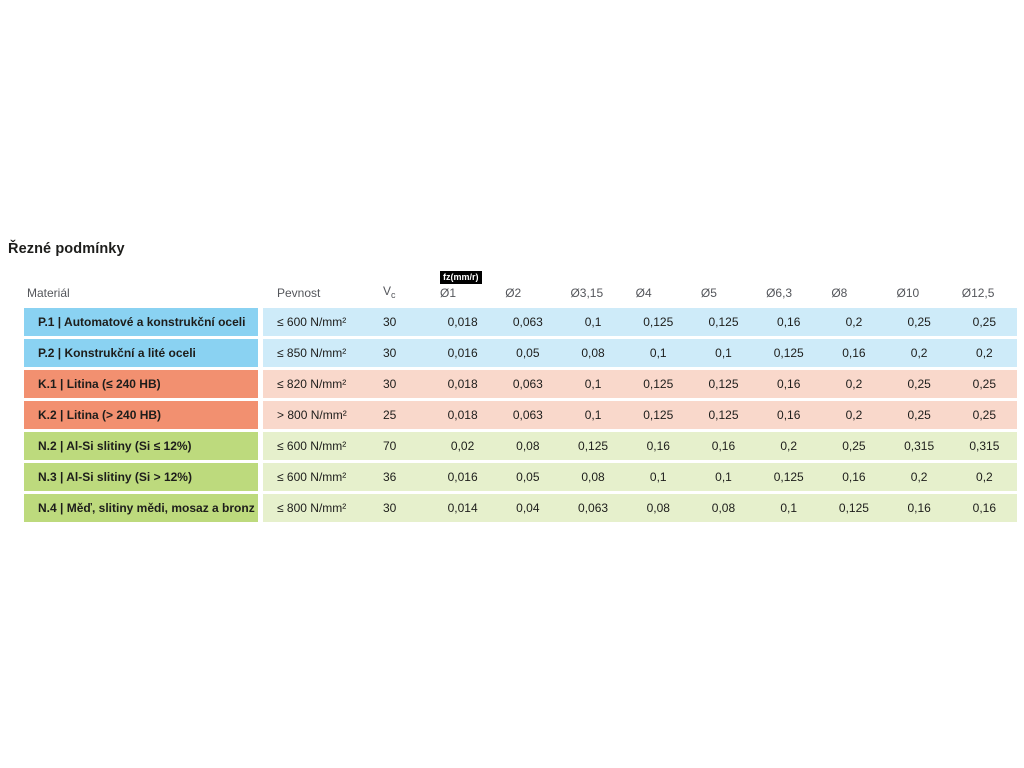 The image size is (1024, 768). Describe the element at coordinates (312, 353) in the screenshot. I see `strength-value: ≤ 850 N/mm²` at that location.